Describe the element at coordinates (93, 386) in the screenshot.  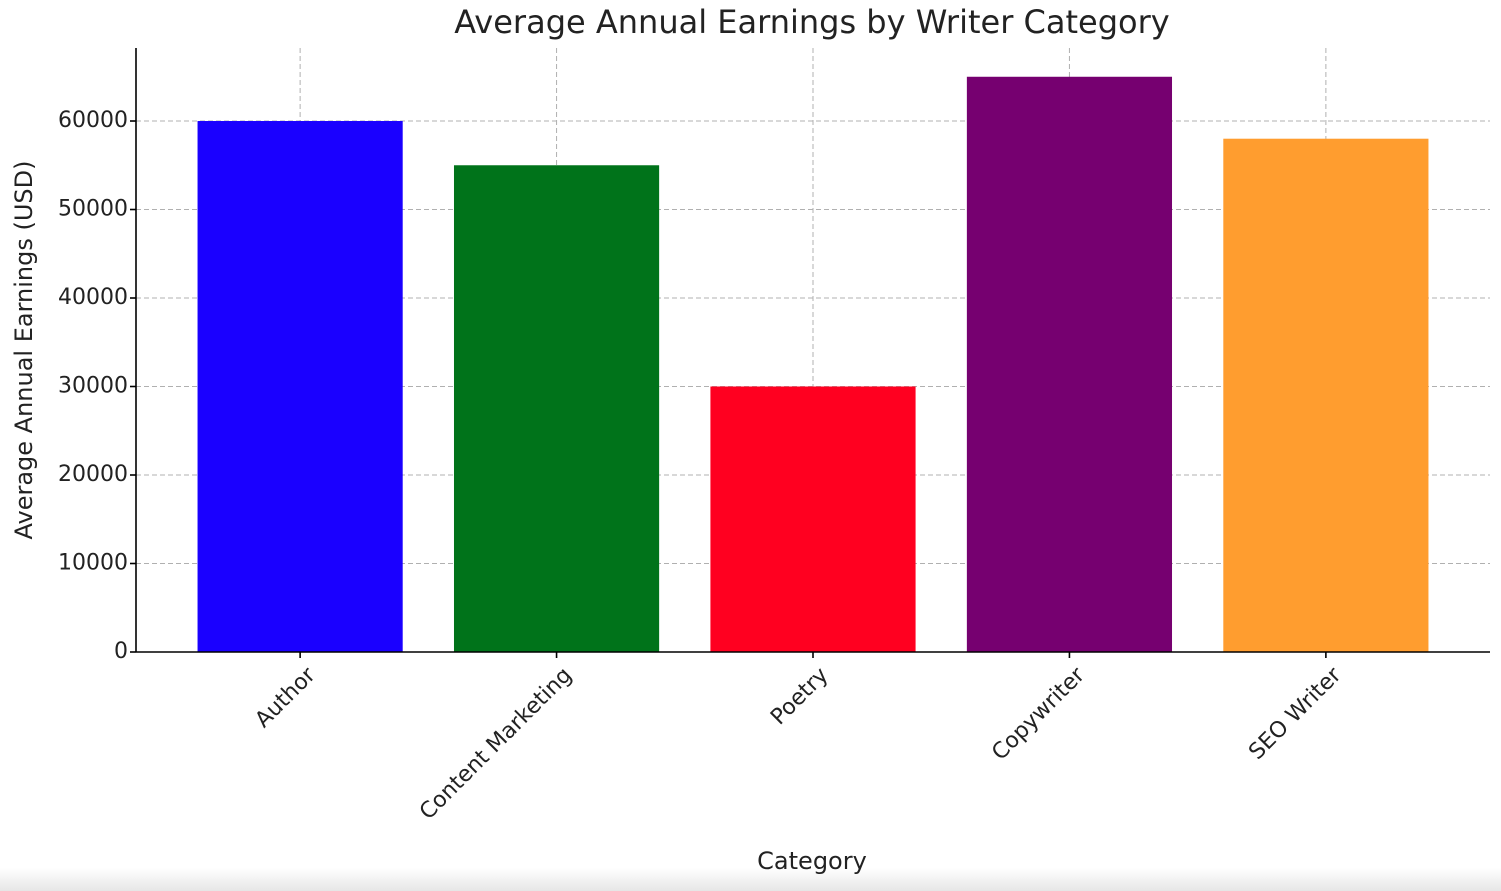
I see `y-tick-label: 30000` at that location.